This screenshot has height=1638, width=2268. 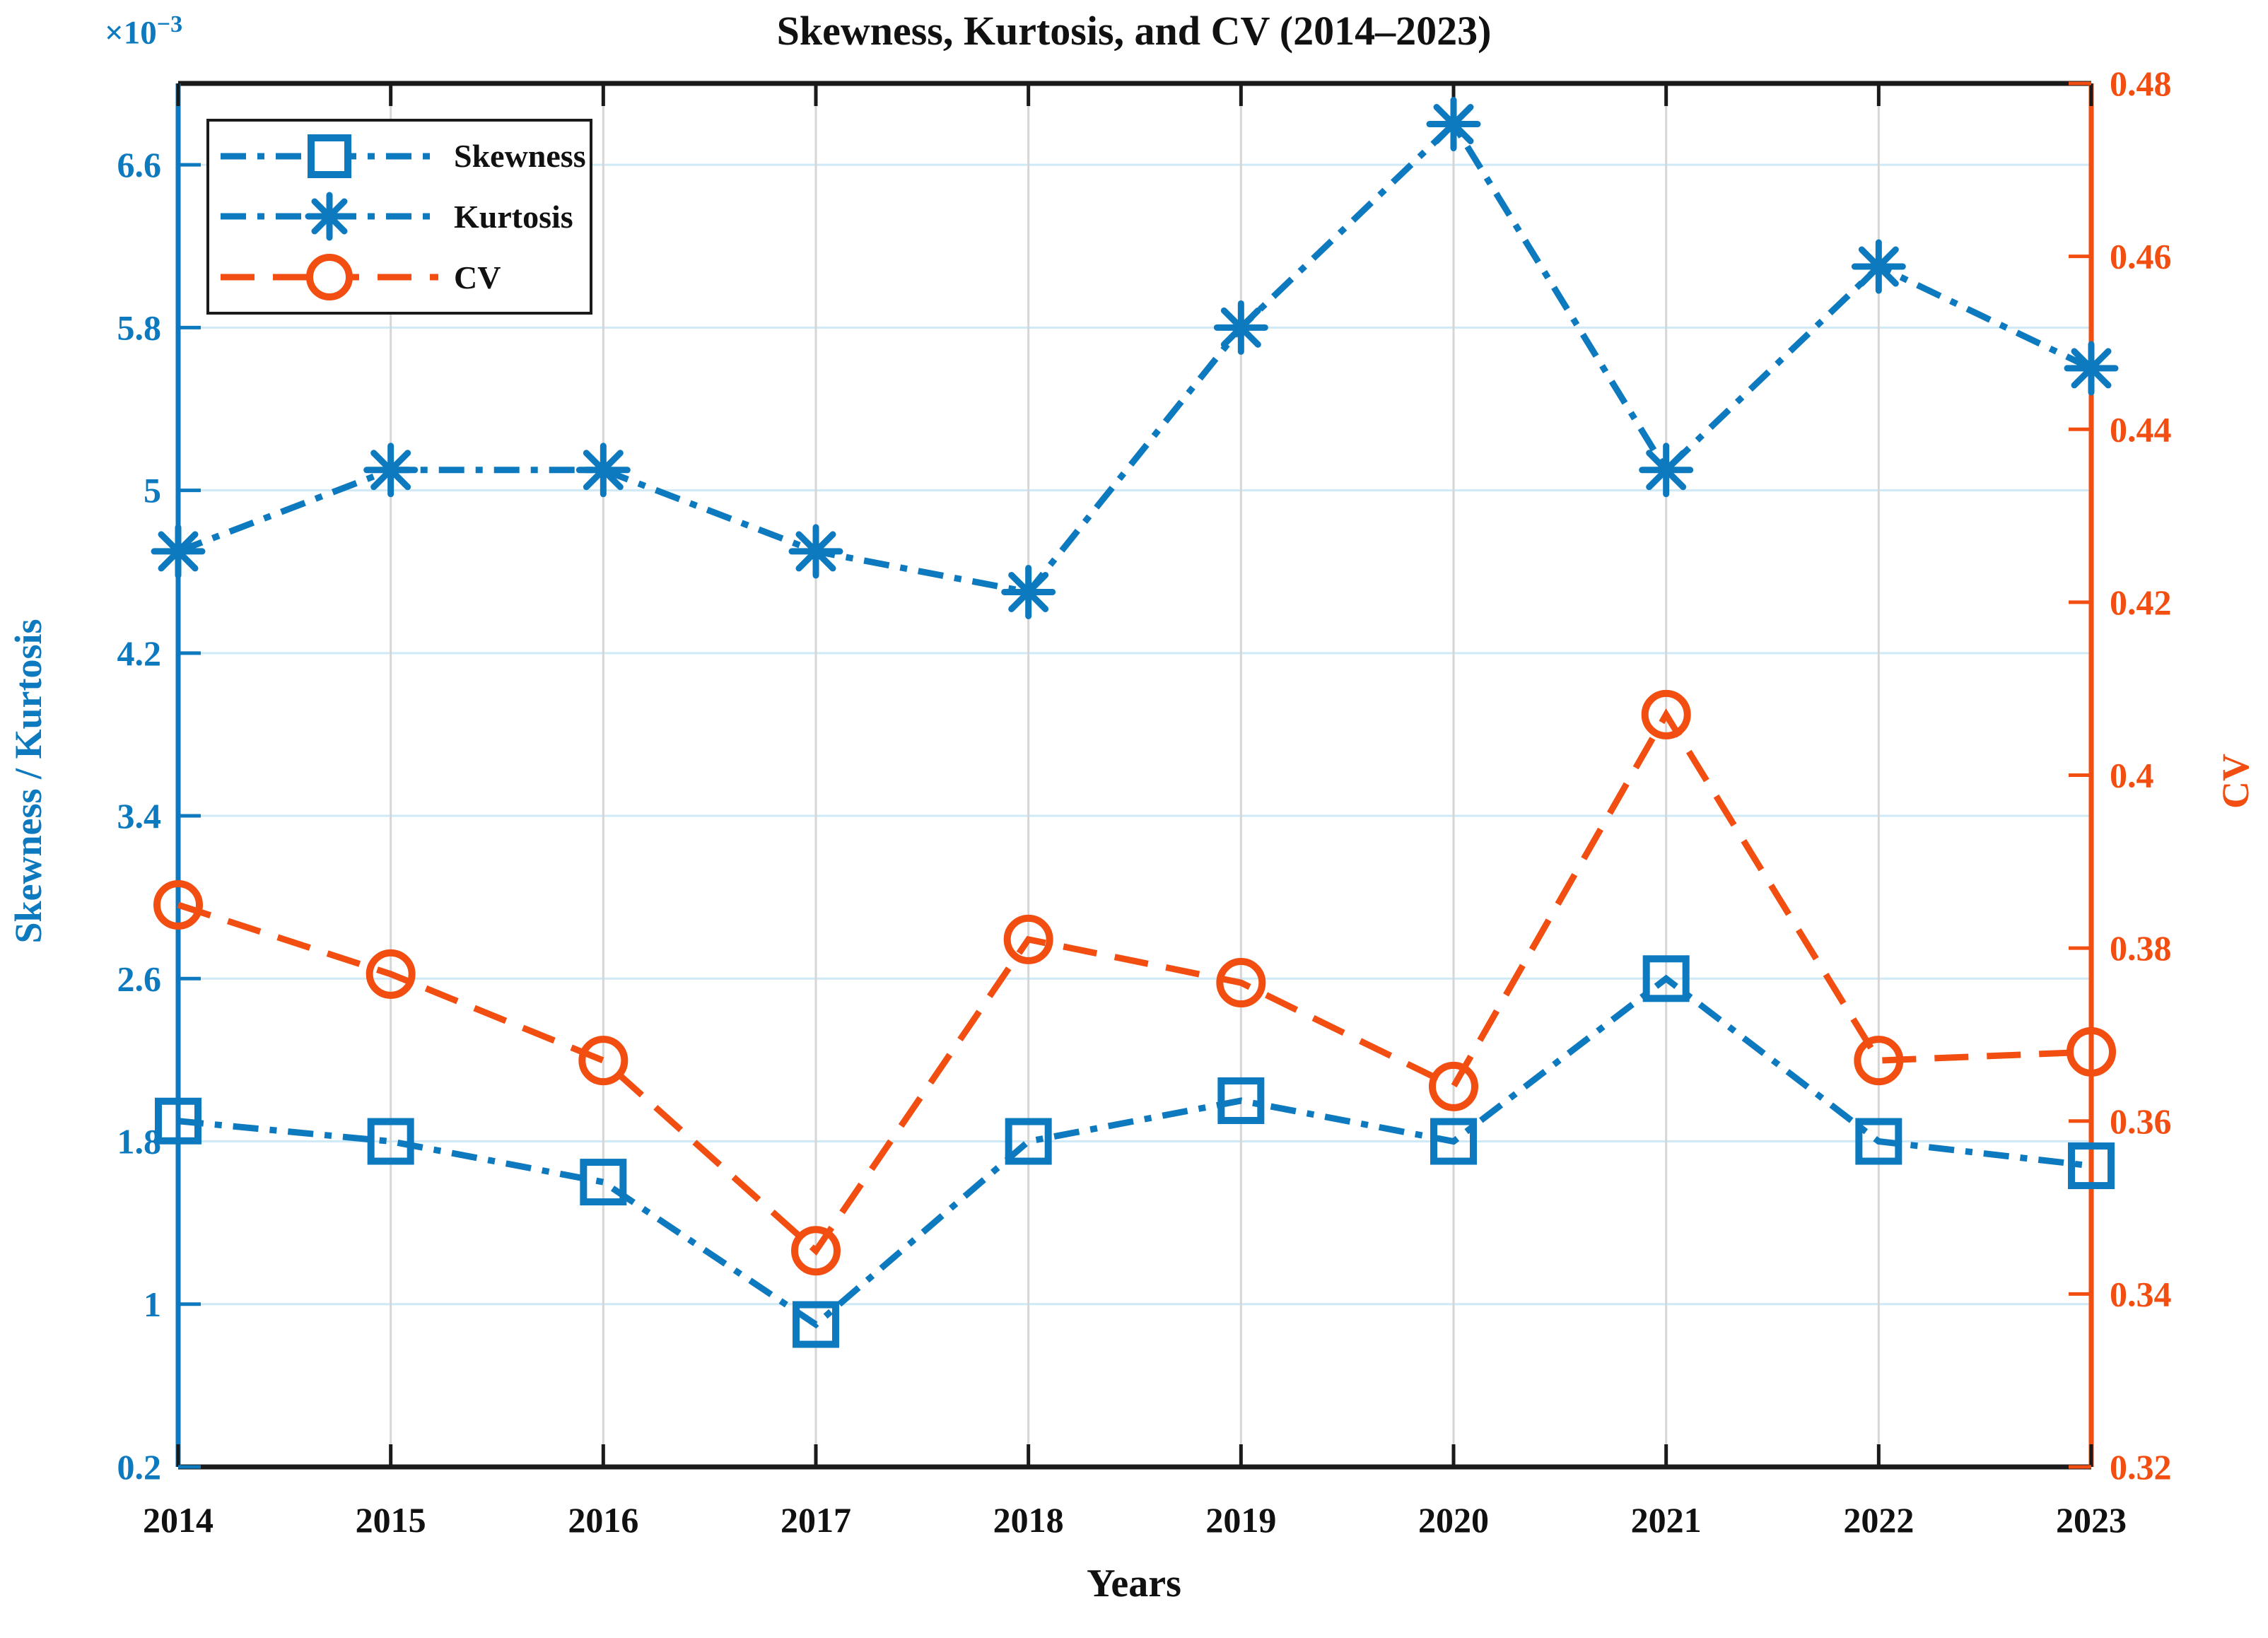 What do you see at coordinates (603, 1182) in the screenshot?
I see `marker-skewness-2016` at bounding box center [603, 1182].